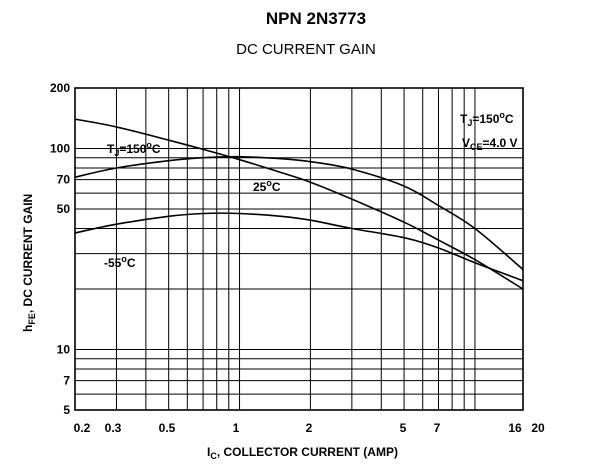 This screenshot has height=472, width=589. I want to click on x-axis-label: IC, COLLECTOR CURRENT (AMP), so click(302, 453).